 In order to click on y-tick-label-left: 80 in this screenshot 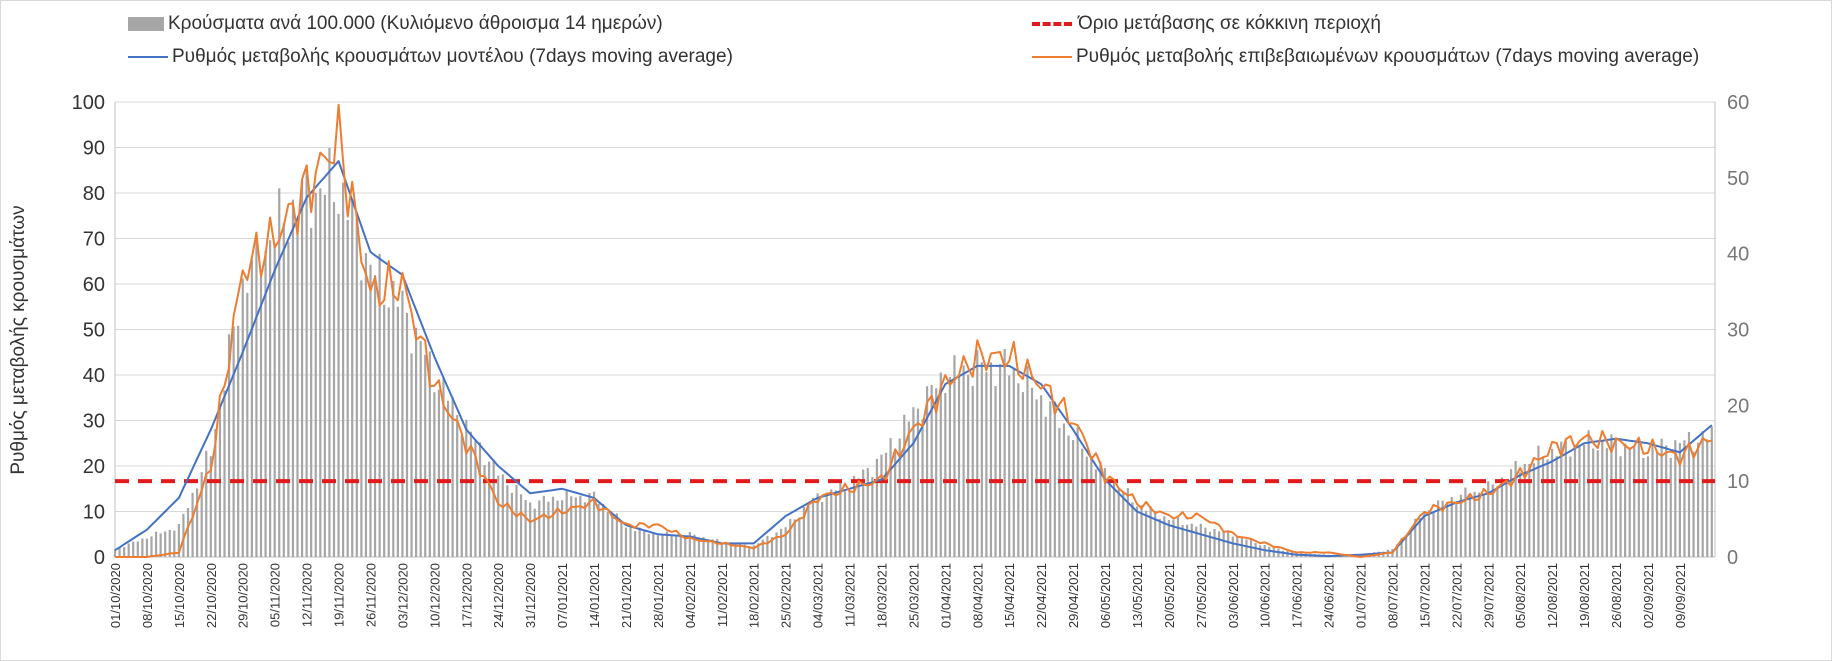, I will do `click(94, 194)`.